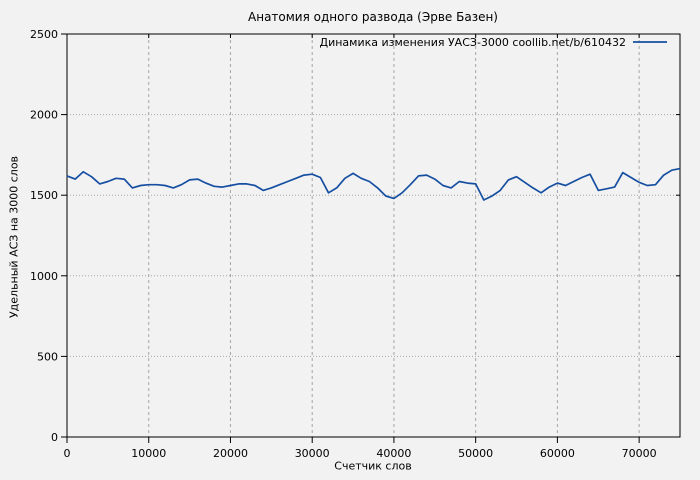 This screenshot has width=700, height=480. What do you see at coordinates (373, 466) in the screenshot?
I see `x-axis-label: Счетчик слов` at bounding box center [373, 466].